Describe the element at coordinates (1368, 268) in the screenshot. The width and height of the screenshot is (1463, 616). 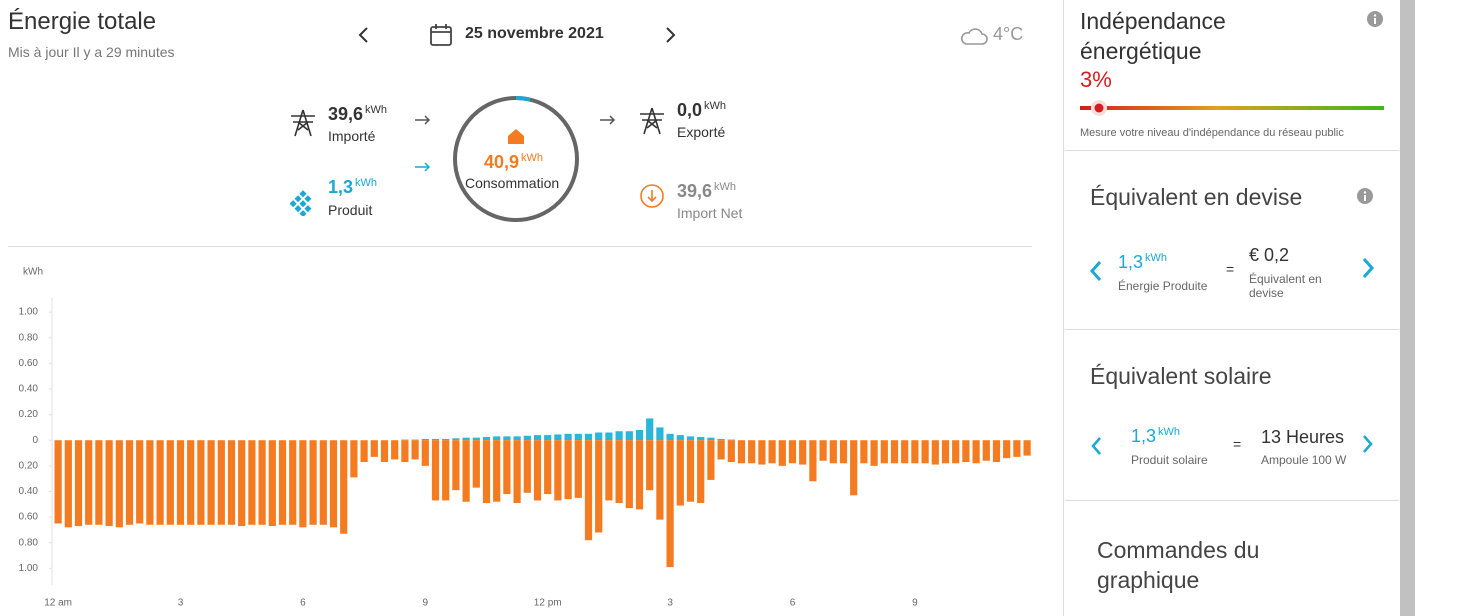
I see `next-currency` at that location.